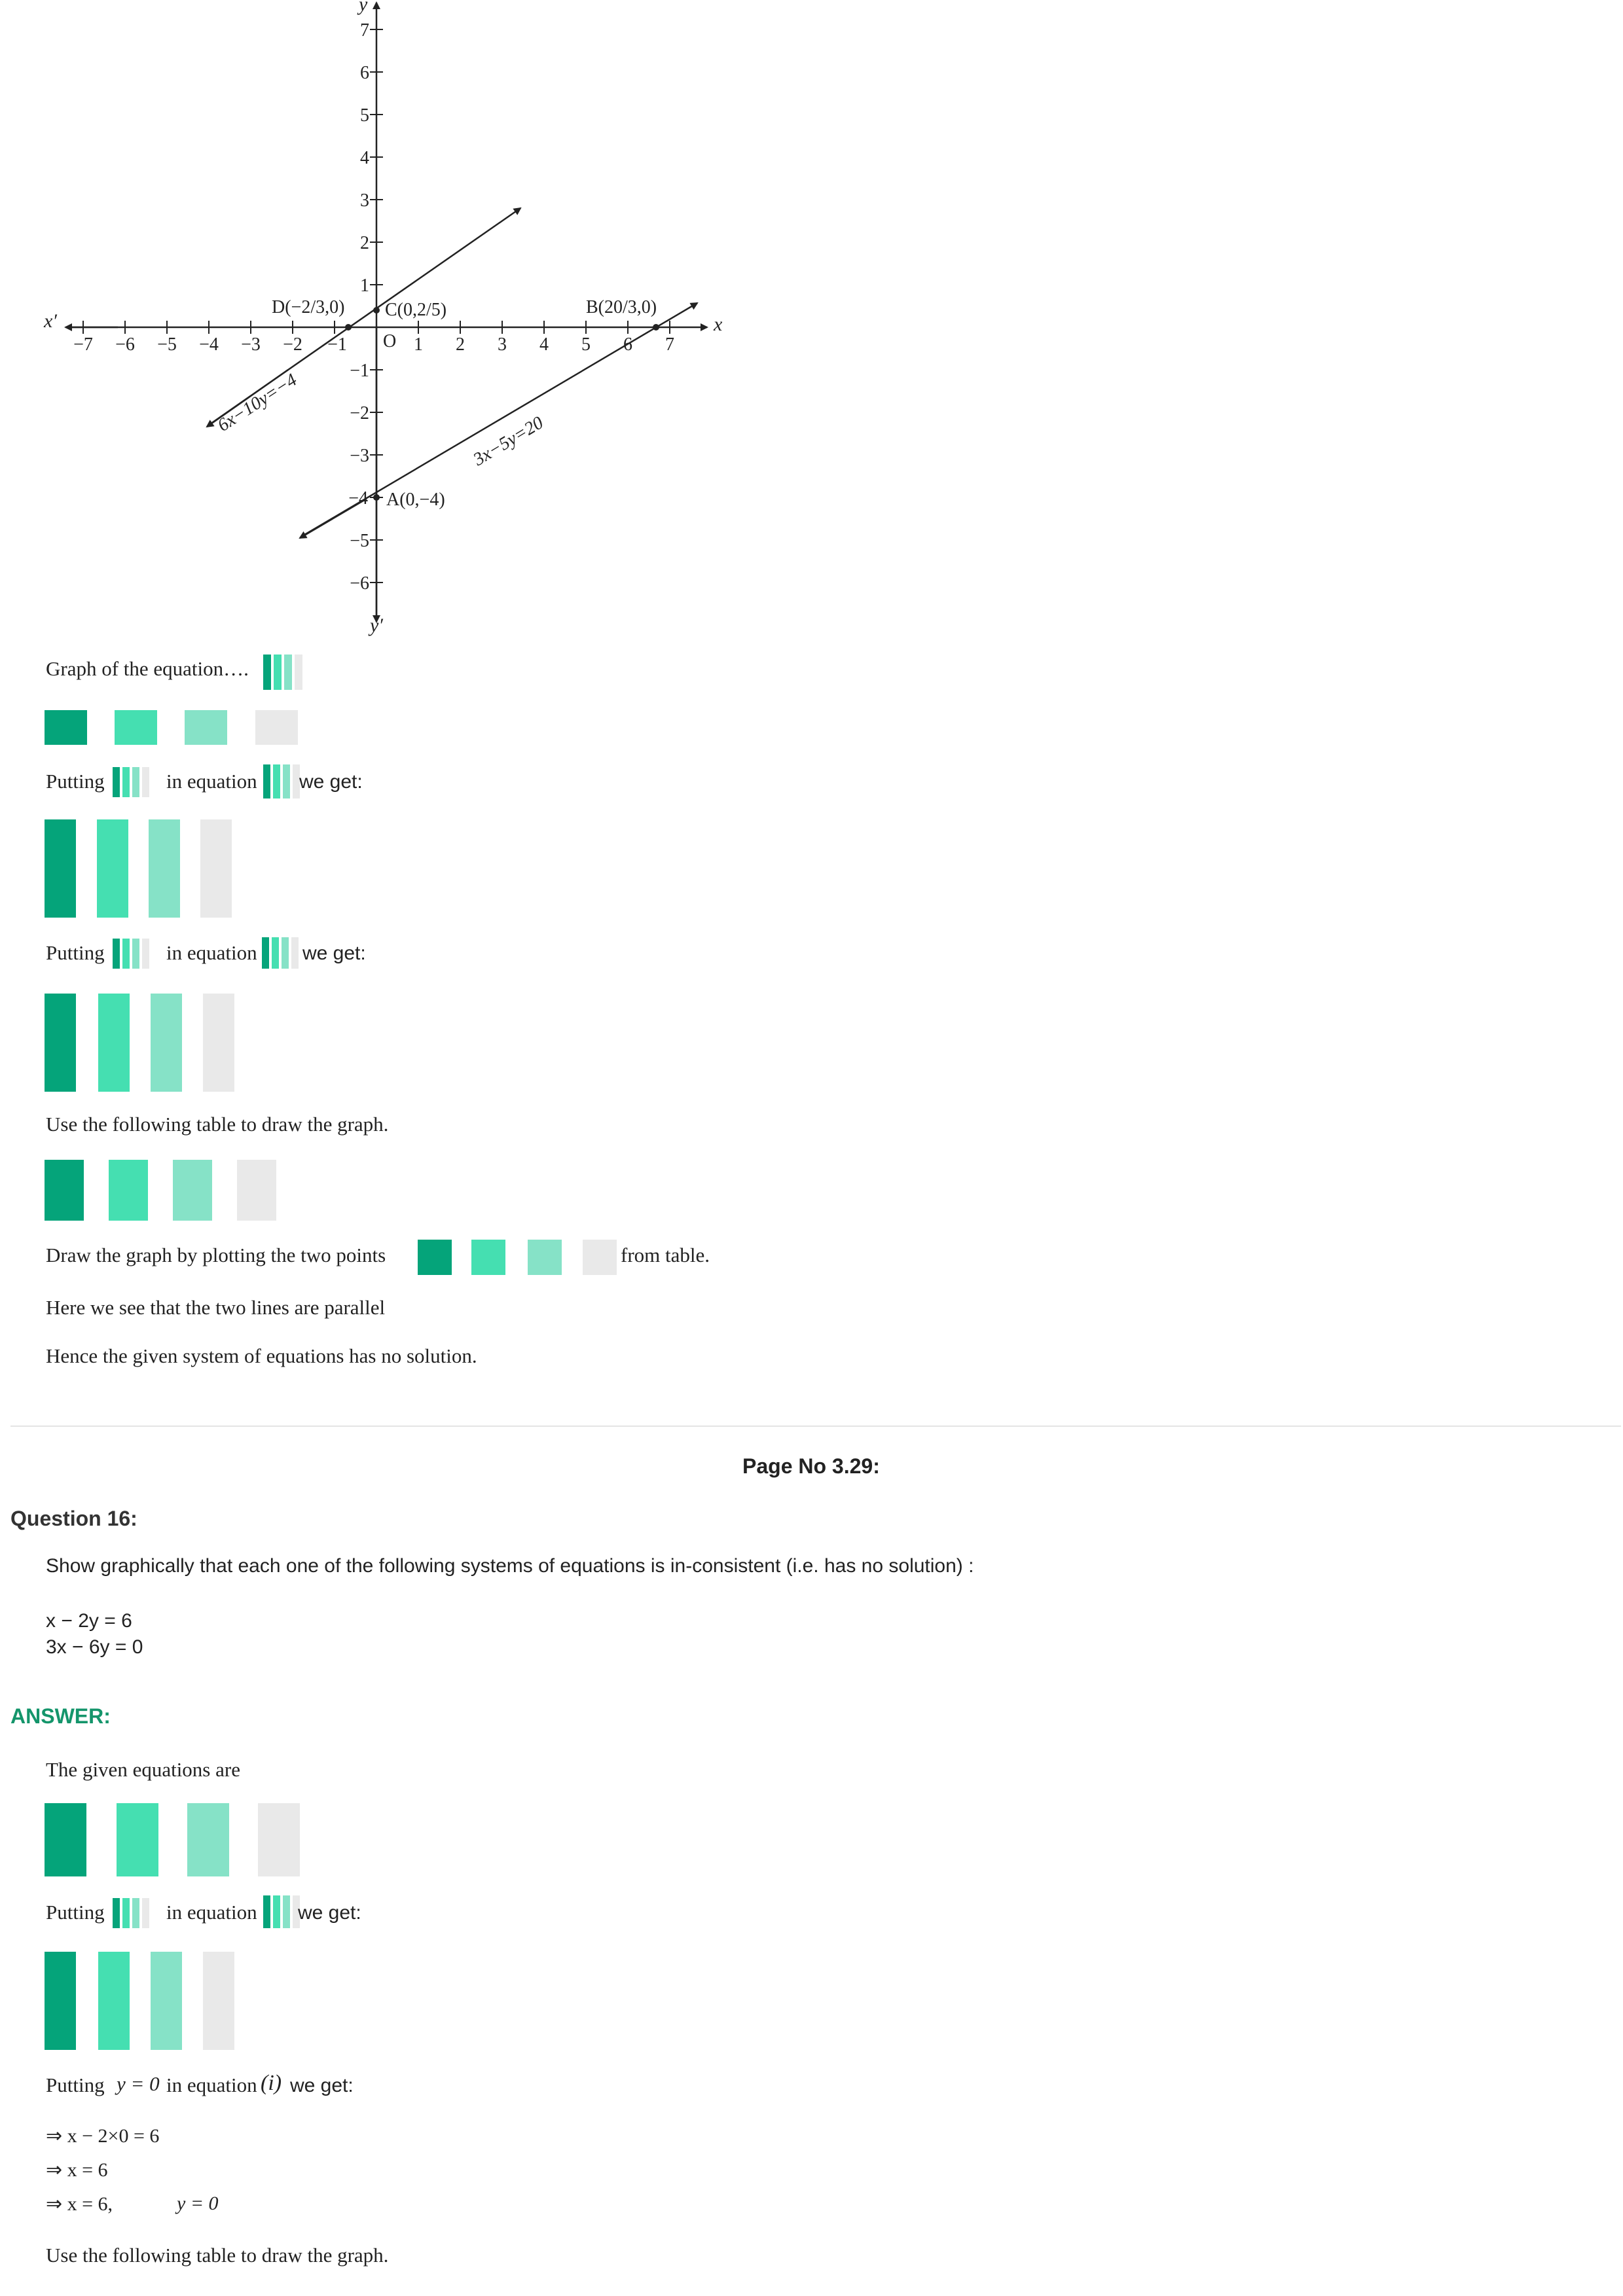  What do you see at coordinates (143, 1769) in the screenshot?
I see `given-text: The given equations are` at bounding box center [143, 1769].